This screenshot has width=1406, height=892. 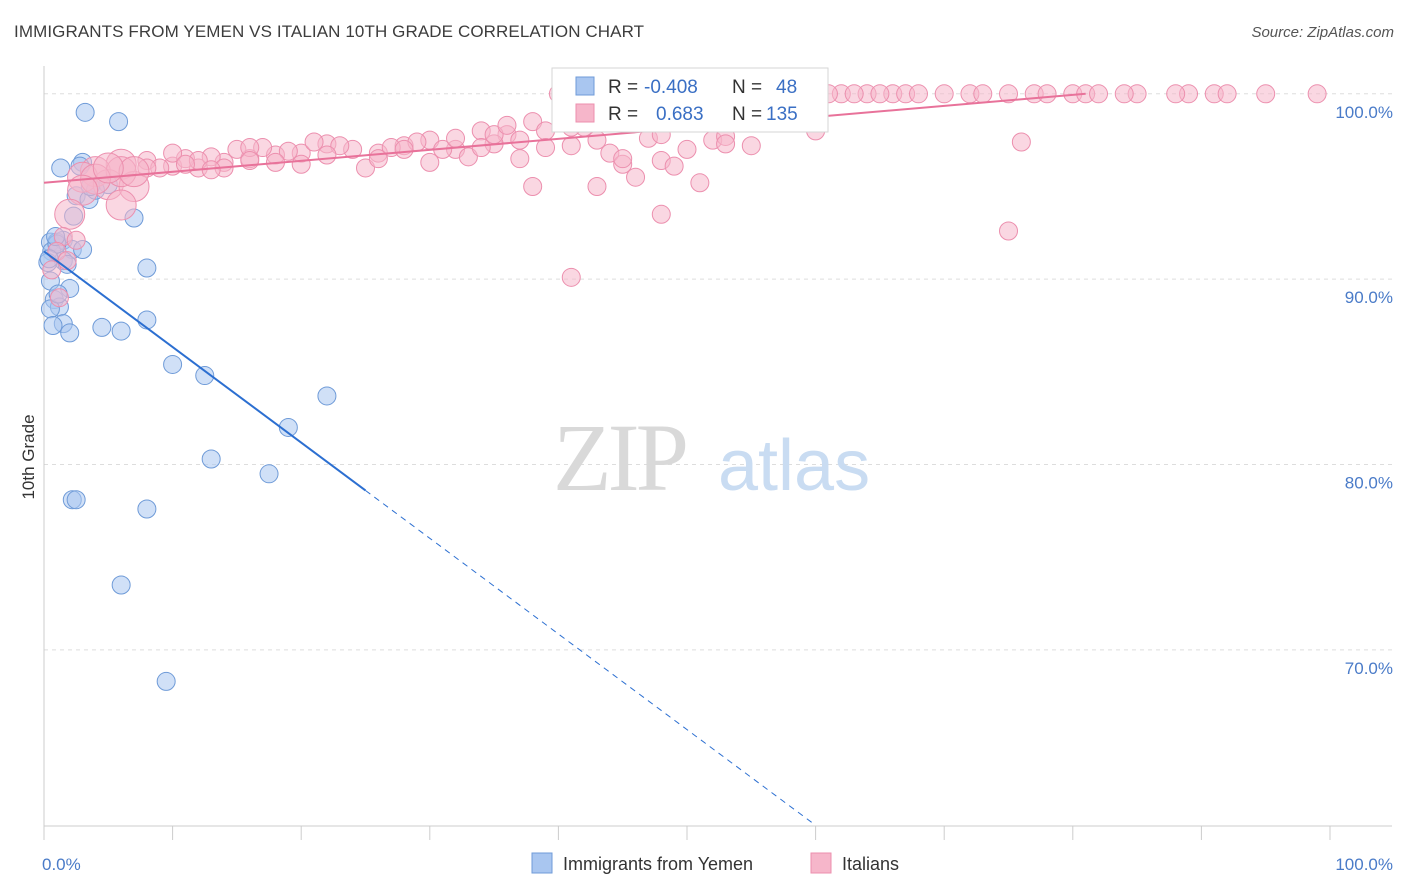 What do you see at coordinates (590, 658) in the screenshot?
I see `yemen-trend-extension` at bounding box center [590, 658].